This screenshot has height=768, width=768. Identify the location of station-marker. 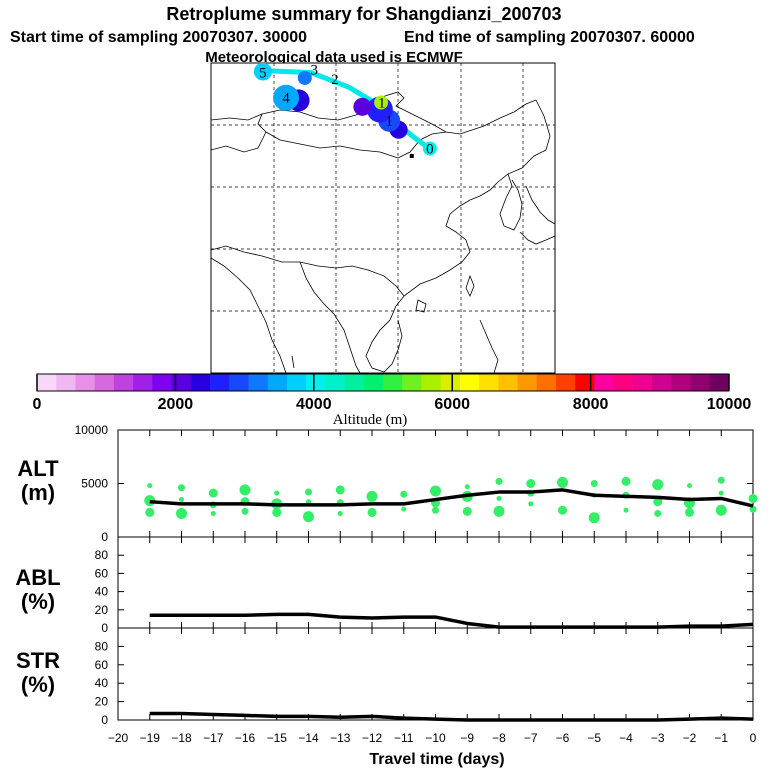
(411, 156).